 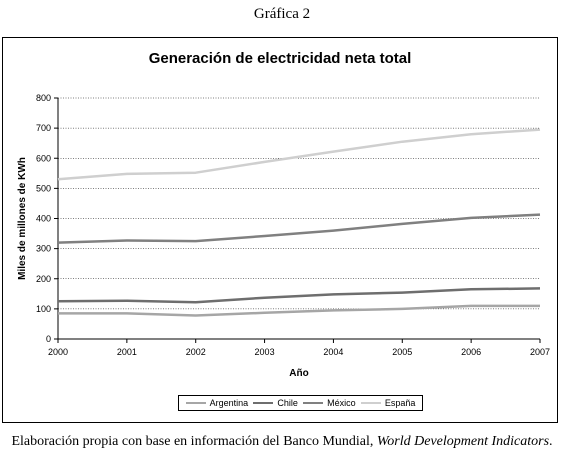 I want to click on legend-label: México, so click(x=341, y=403).